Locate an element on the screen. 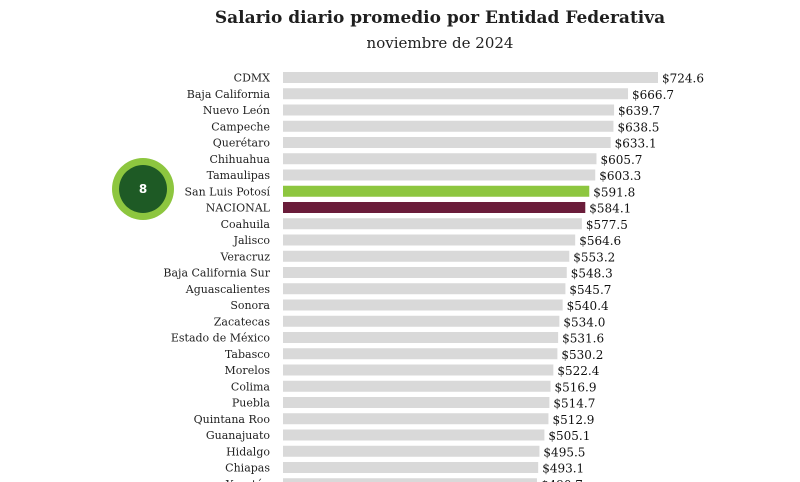 The width and height of the screenshot is (800, 482). bar-jalisco is located at coordinates (429, 240).